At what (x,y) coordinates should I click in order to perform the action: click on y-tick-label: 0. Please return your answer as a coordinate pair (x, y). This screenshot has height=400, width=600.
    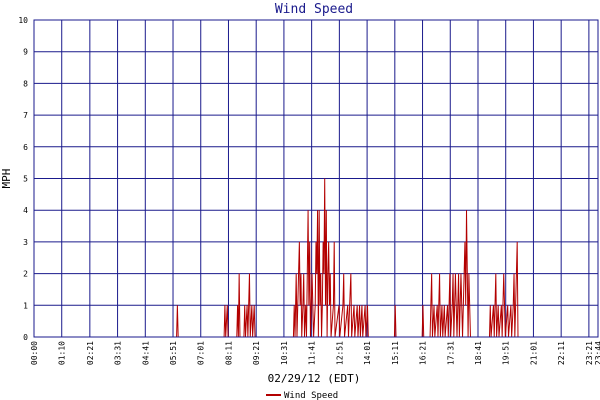
    Looking at the image, I should click on (25, 337).